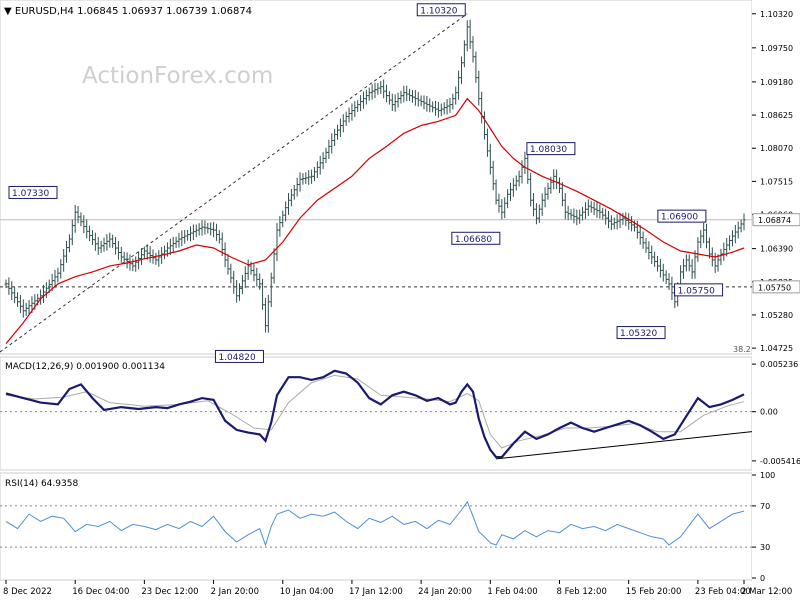 This screenshot has width=800, height=604. What do you see at coordinates (780, 461) in the screenshot?
I see `macd-tick-label: -0.005416` at bounding box center [780, 461].